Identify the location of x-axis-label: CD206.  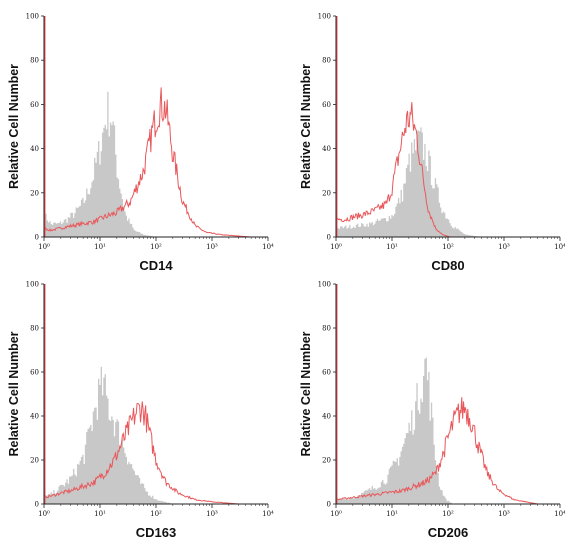
(448, 532).